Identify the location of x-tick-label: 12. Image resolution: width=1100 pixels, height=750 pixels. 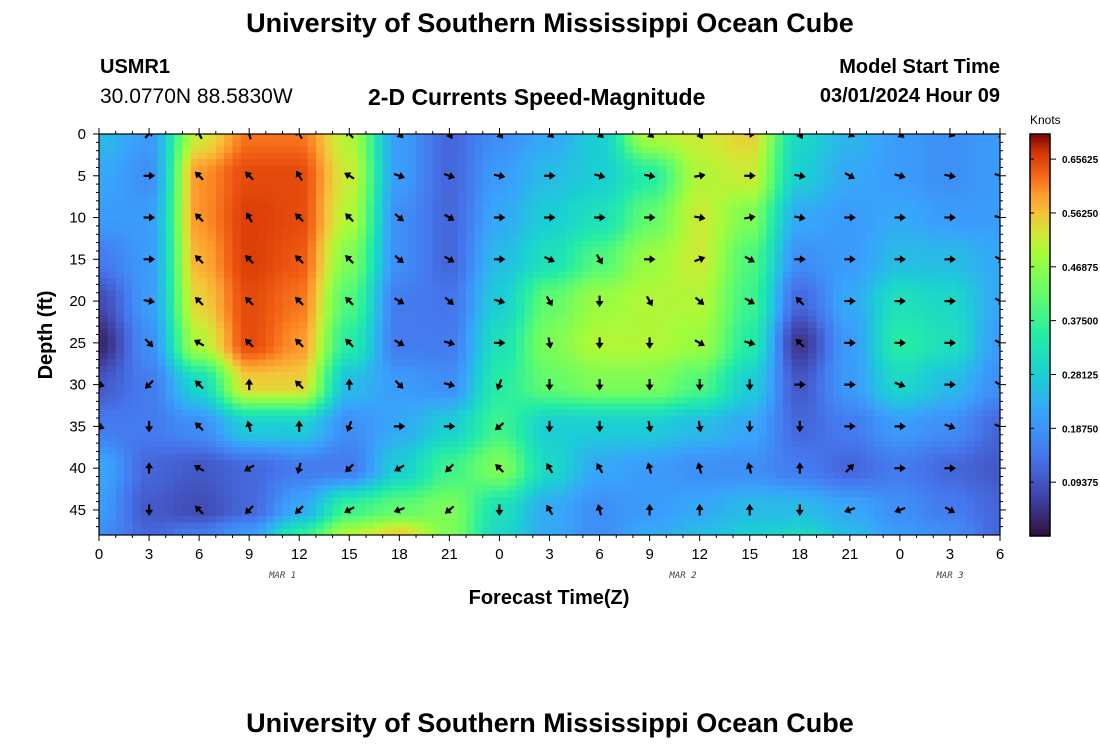
(299, 554).